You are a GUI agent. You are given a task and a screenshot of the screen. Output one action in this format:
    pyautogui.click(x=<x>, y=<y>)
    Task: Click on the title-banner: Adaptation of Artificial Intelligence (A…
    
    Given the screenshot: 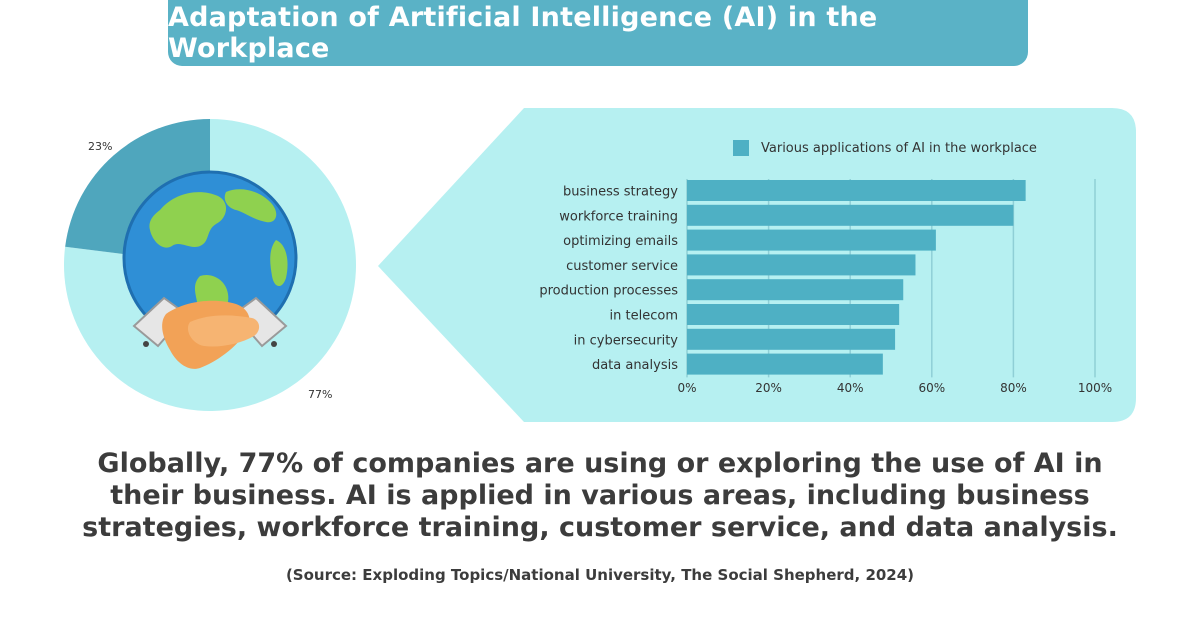 What is the action you would take?
    pyautogui.click(x=598, y=33)
    